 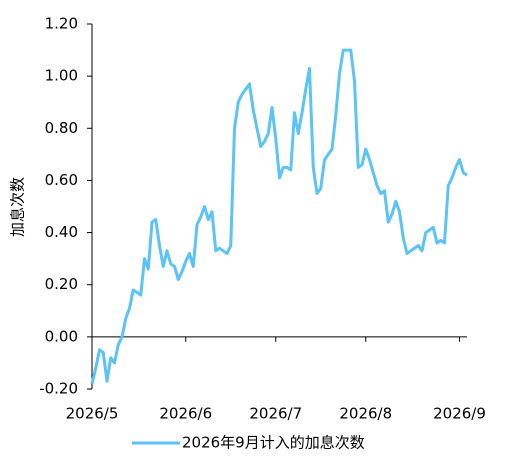 I want to click on y-tick-label: 1.20, so click(x=61, y=24).